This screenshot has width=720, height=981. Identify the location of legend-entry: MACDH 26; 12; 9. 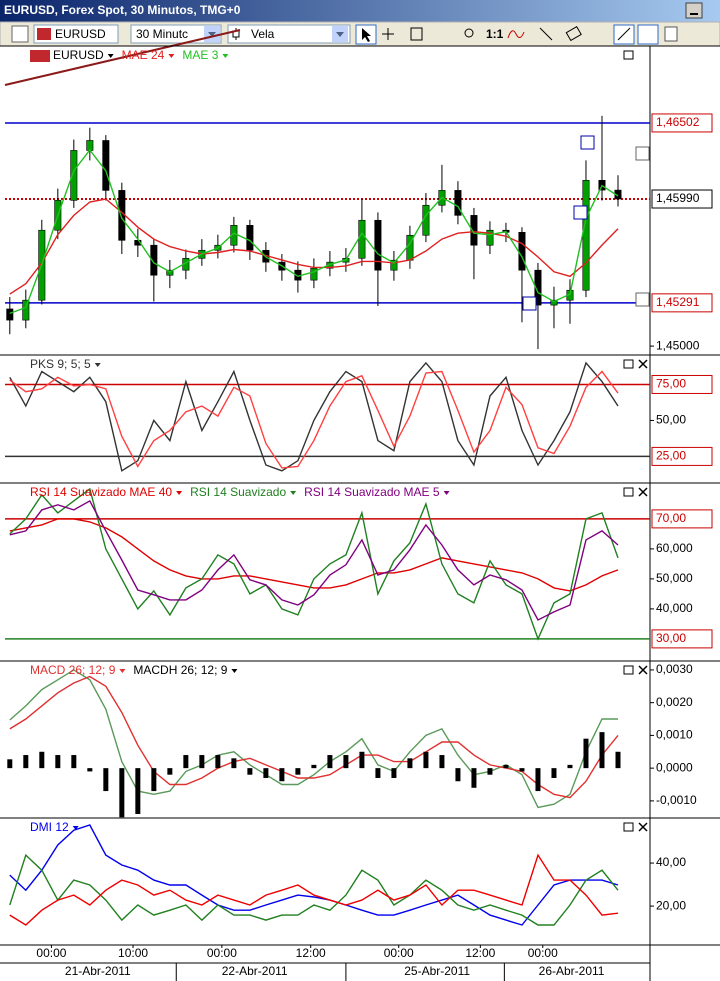
(180, 670).